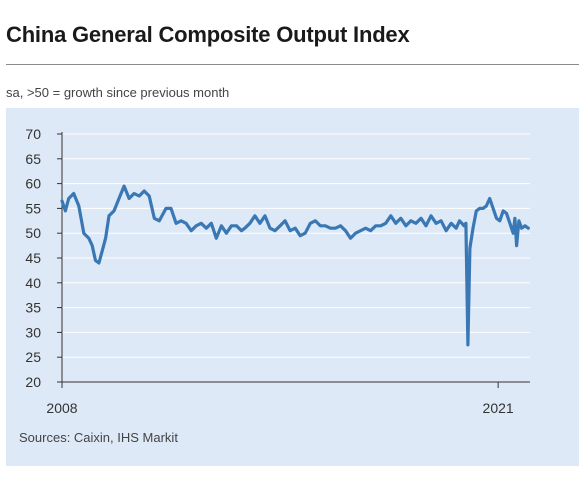 Image resolution: width=582 pixels, height=477 pixels. I want to click on y-tick-label-70: 70, so click(33, 134).